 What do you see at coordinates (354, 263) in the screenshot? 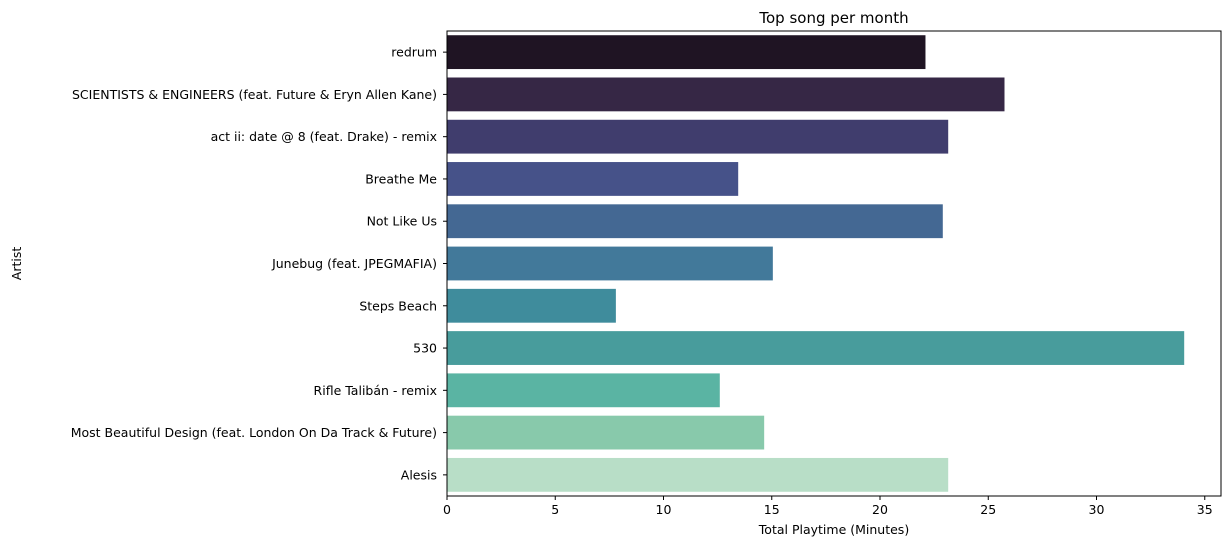
I see `y-tick-label: Junebug (feat. JPEGMAFIA)` at bounding box center [354, 263].